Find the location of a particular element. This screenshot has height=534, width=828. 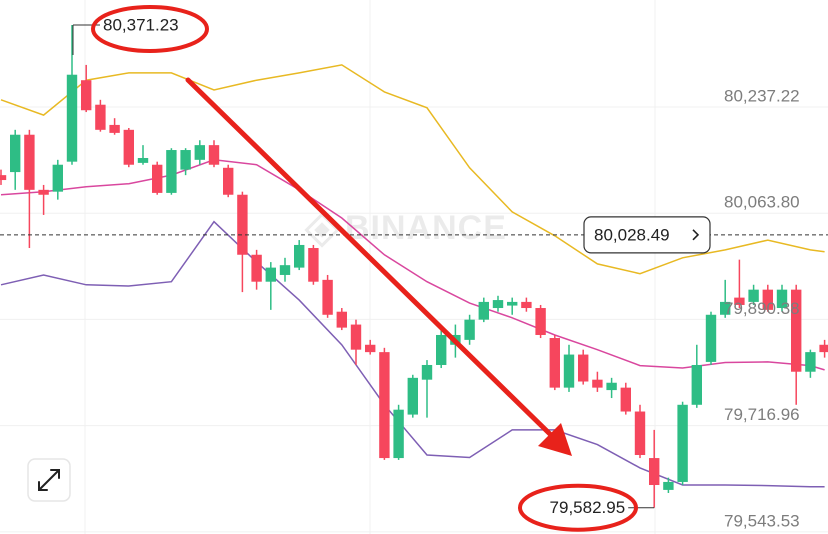

expand-button is located at coordinates (49, 480).